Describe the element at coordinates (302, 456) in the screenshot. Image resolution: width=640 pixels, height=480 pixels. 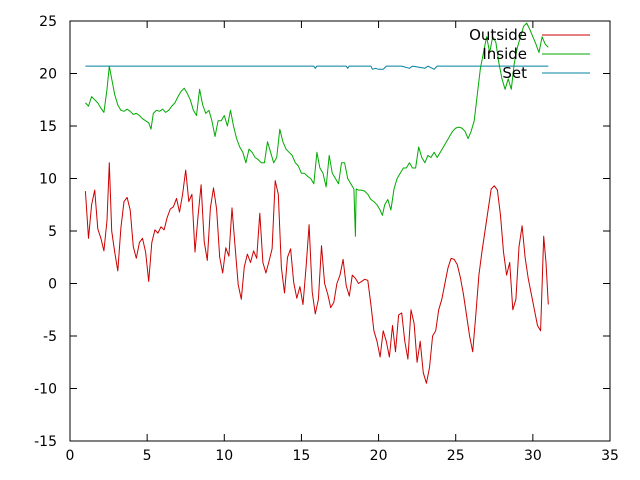
I see `x-tick-label: 15` at that location.